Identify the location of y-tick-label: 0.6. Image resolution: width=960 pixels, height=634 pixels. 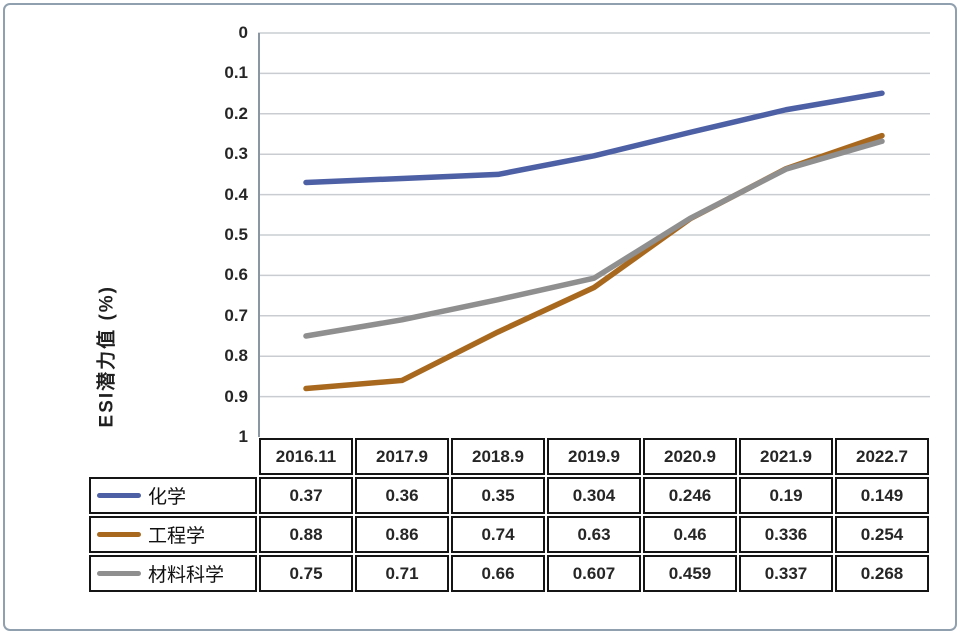
(236, 275).